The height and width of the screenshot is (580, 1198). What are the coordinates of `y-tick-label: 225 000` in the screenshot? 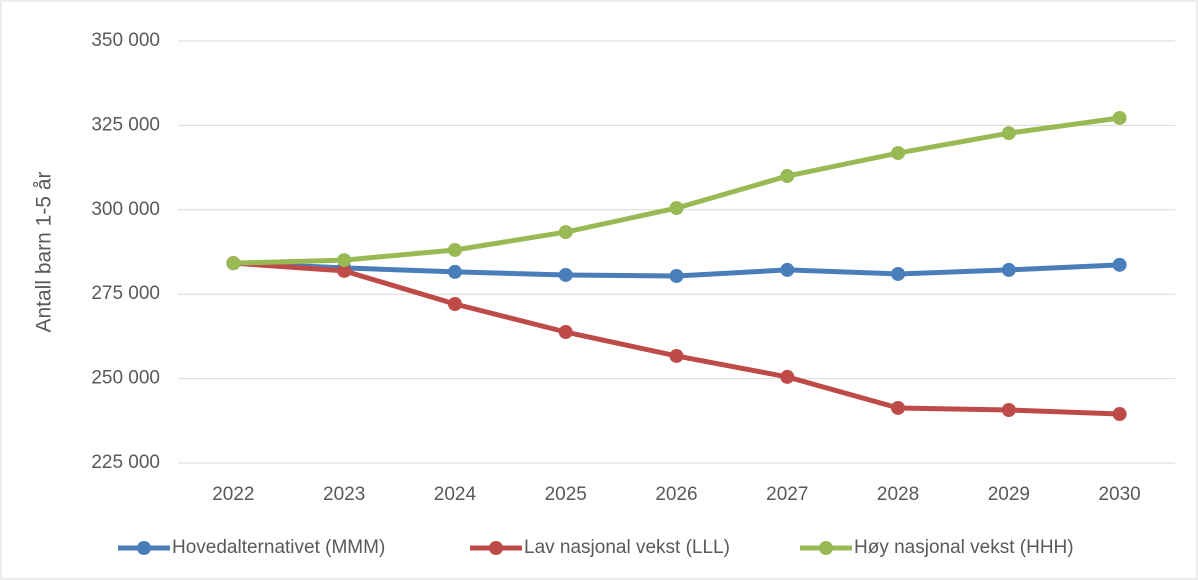 It's located at (125, 462).